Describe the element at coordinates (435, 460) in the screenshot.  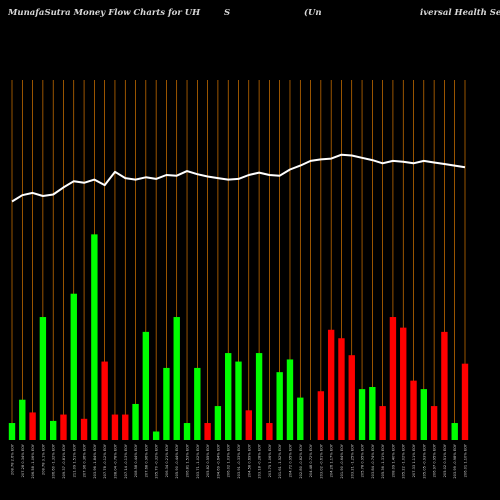
I see `x-tick-label: 206.97 0.95% EOY` at that location.